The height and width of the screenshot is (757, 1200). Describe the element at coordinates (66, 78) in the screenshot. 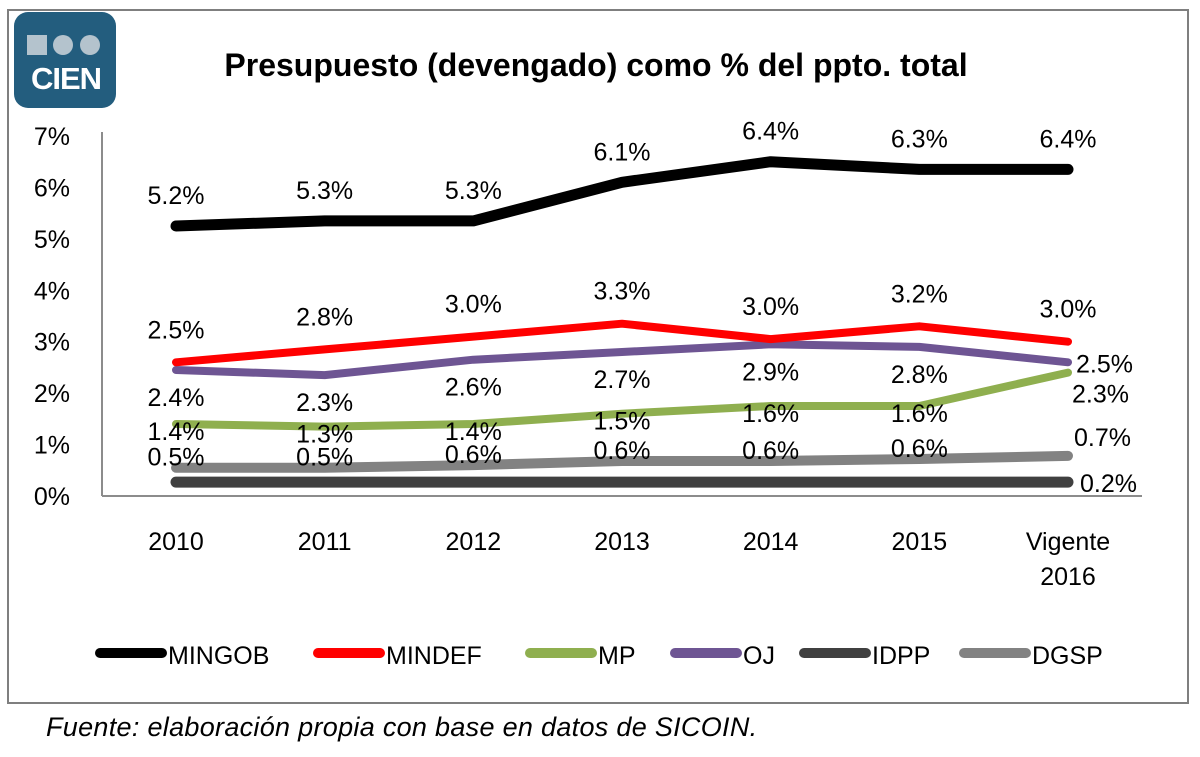

I see `logo-text: CIEN` at that location.